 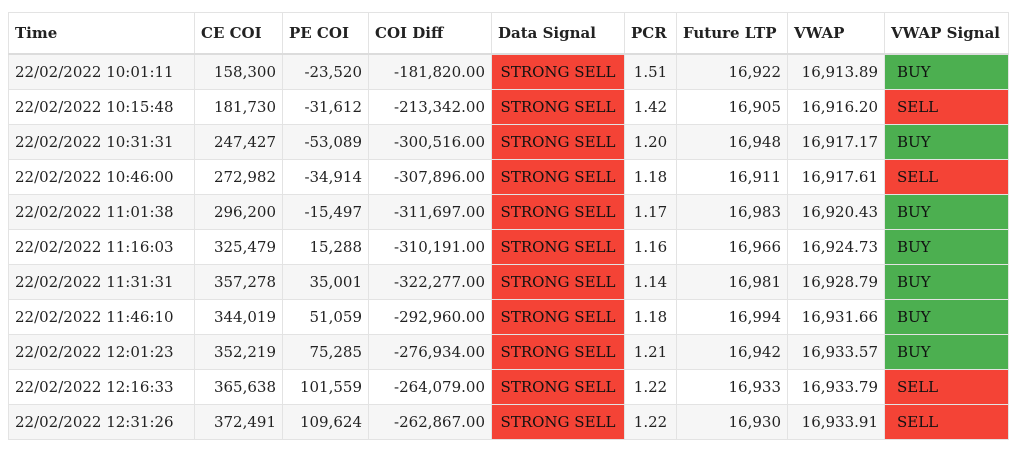 What do you see at coordinates (650, 247) in the screenshot?
I see `cell-pcr: 1.16` at bounding box center [650, 247].